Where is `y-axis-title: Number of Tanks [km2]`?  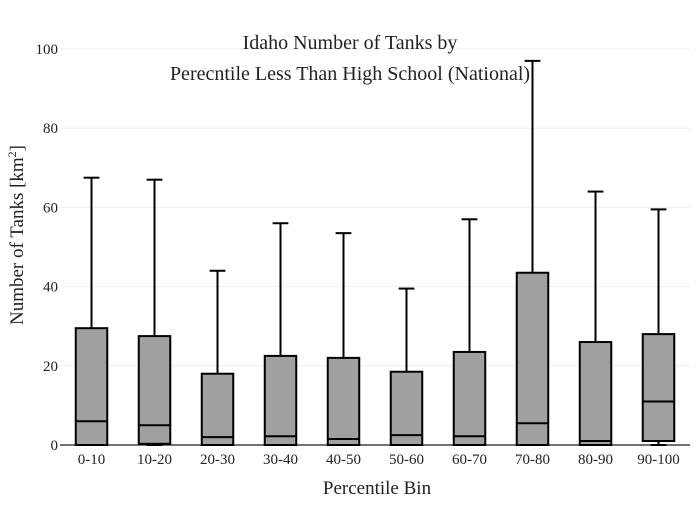
y-axis-title: Number of Tanks [km2] is located at coordinates (16, 235).